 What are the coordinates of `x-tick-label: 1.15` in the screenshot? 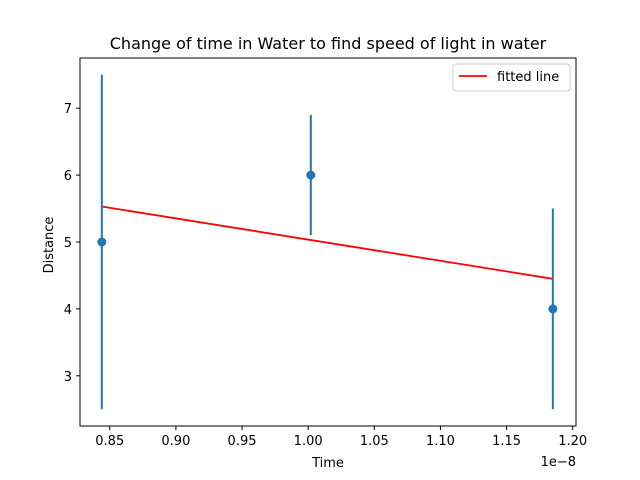 It's located at (506, 441).